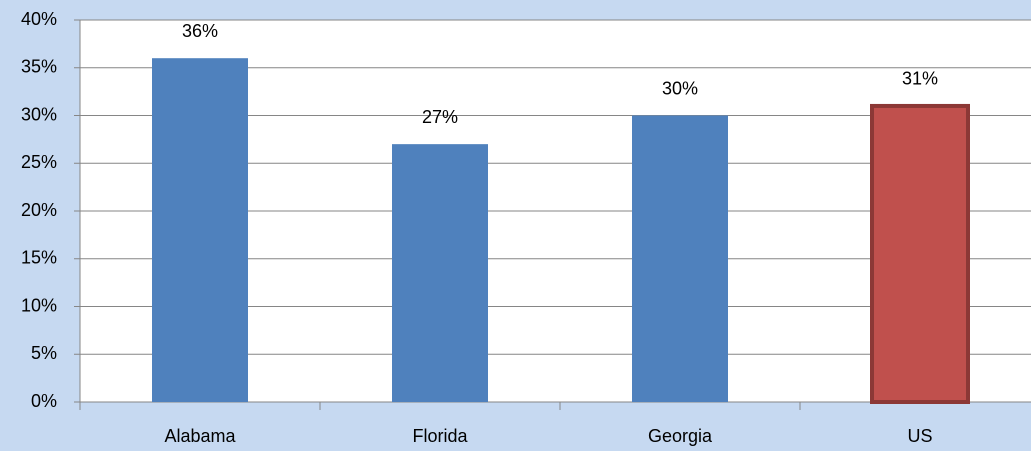 The image size is (1031, 451). I want to click on y-tick-label: 30%, so click(39, 114).